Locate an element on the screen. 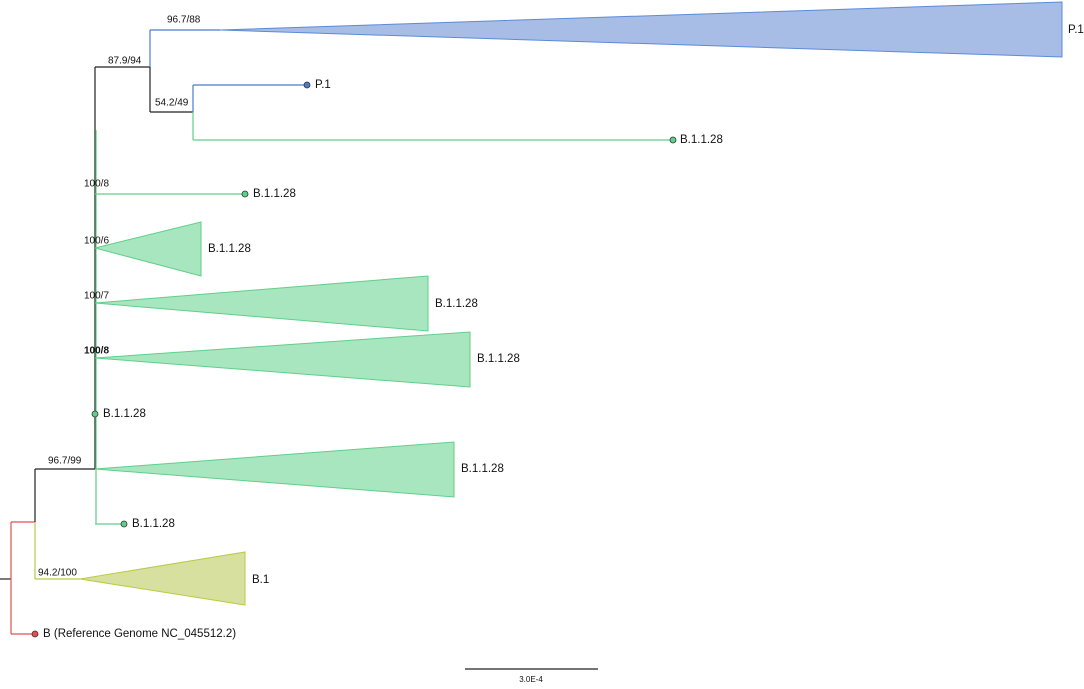 The image size is (1084, 689). support-value: 87.9/94 is located at coordinates (125, 61).